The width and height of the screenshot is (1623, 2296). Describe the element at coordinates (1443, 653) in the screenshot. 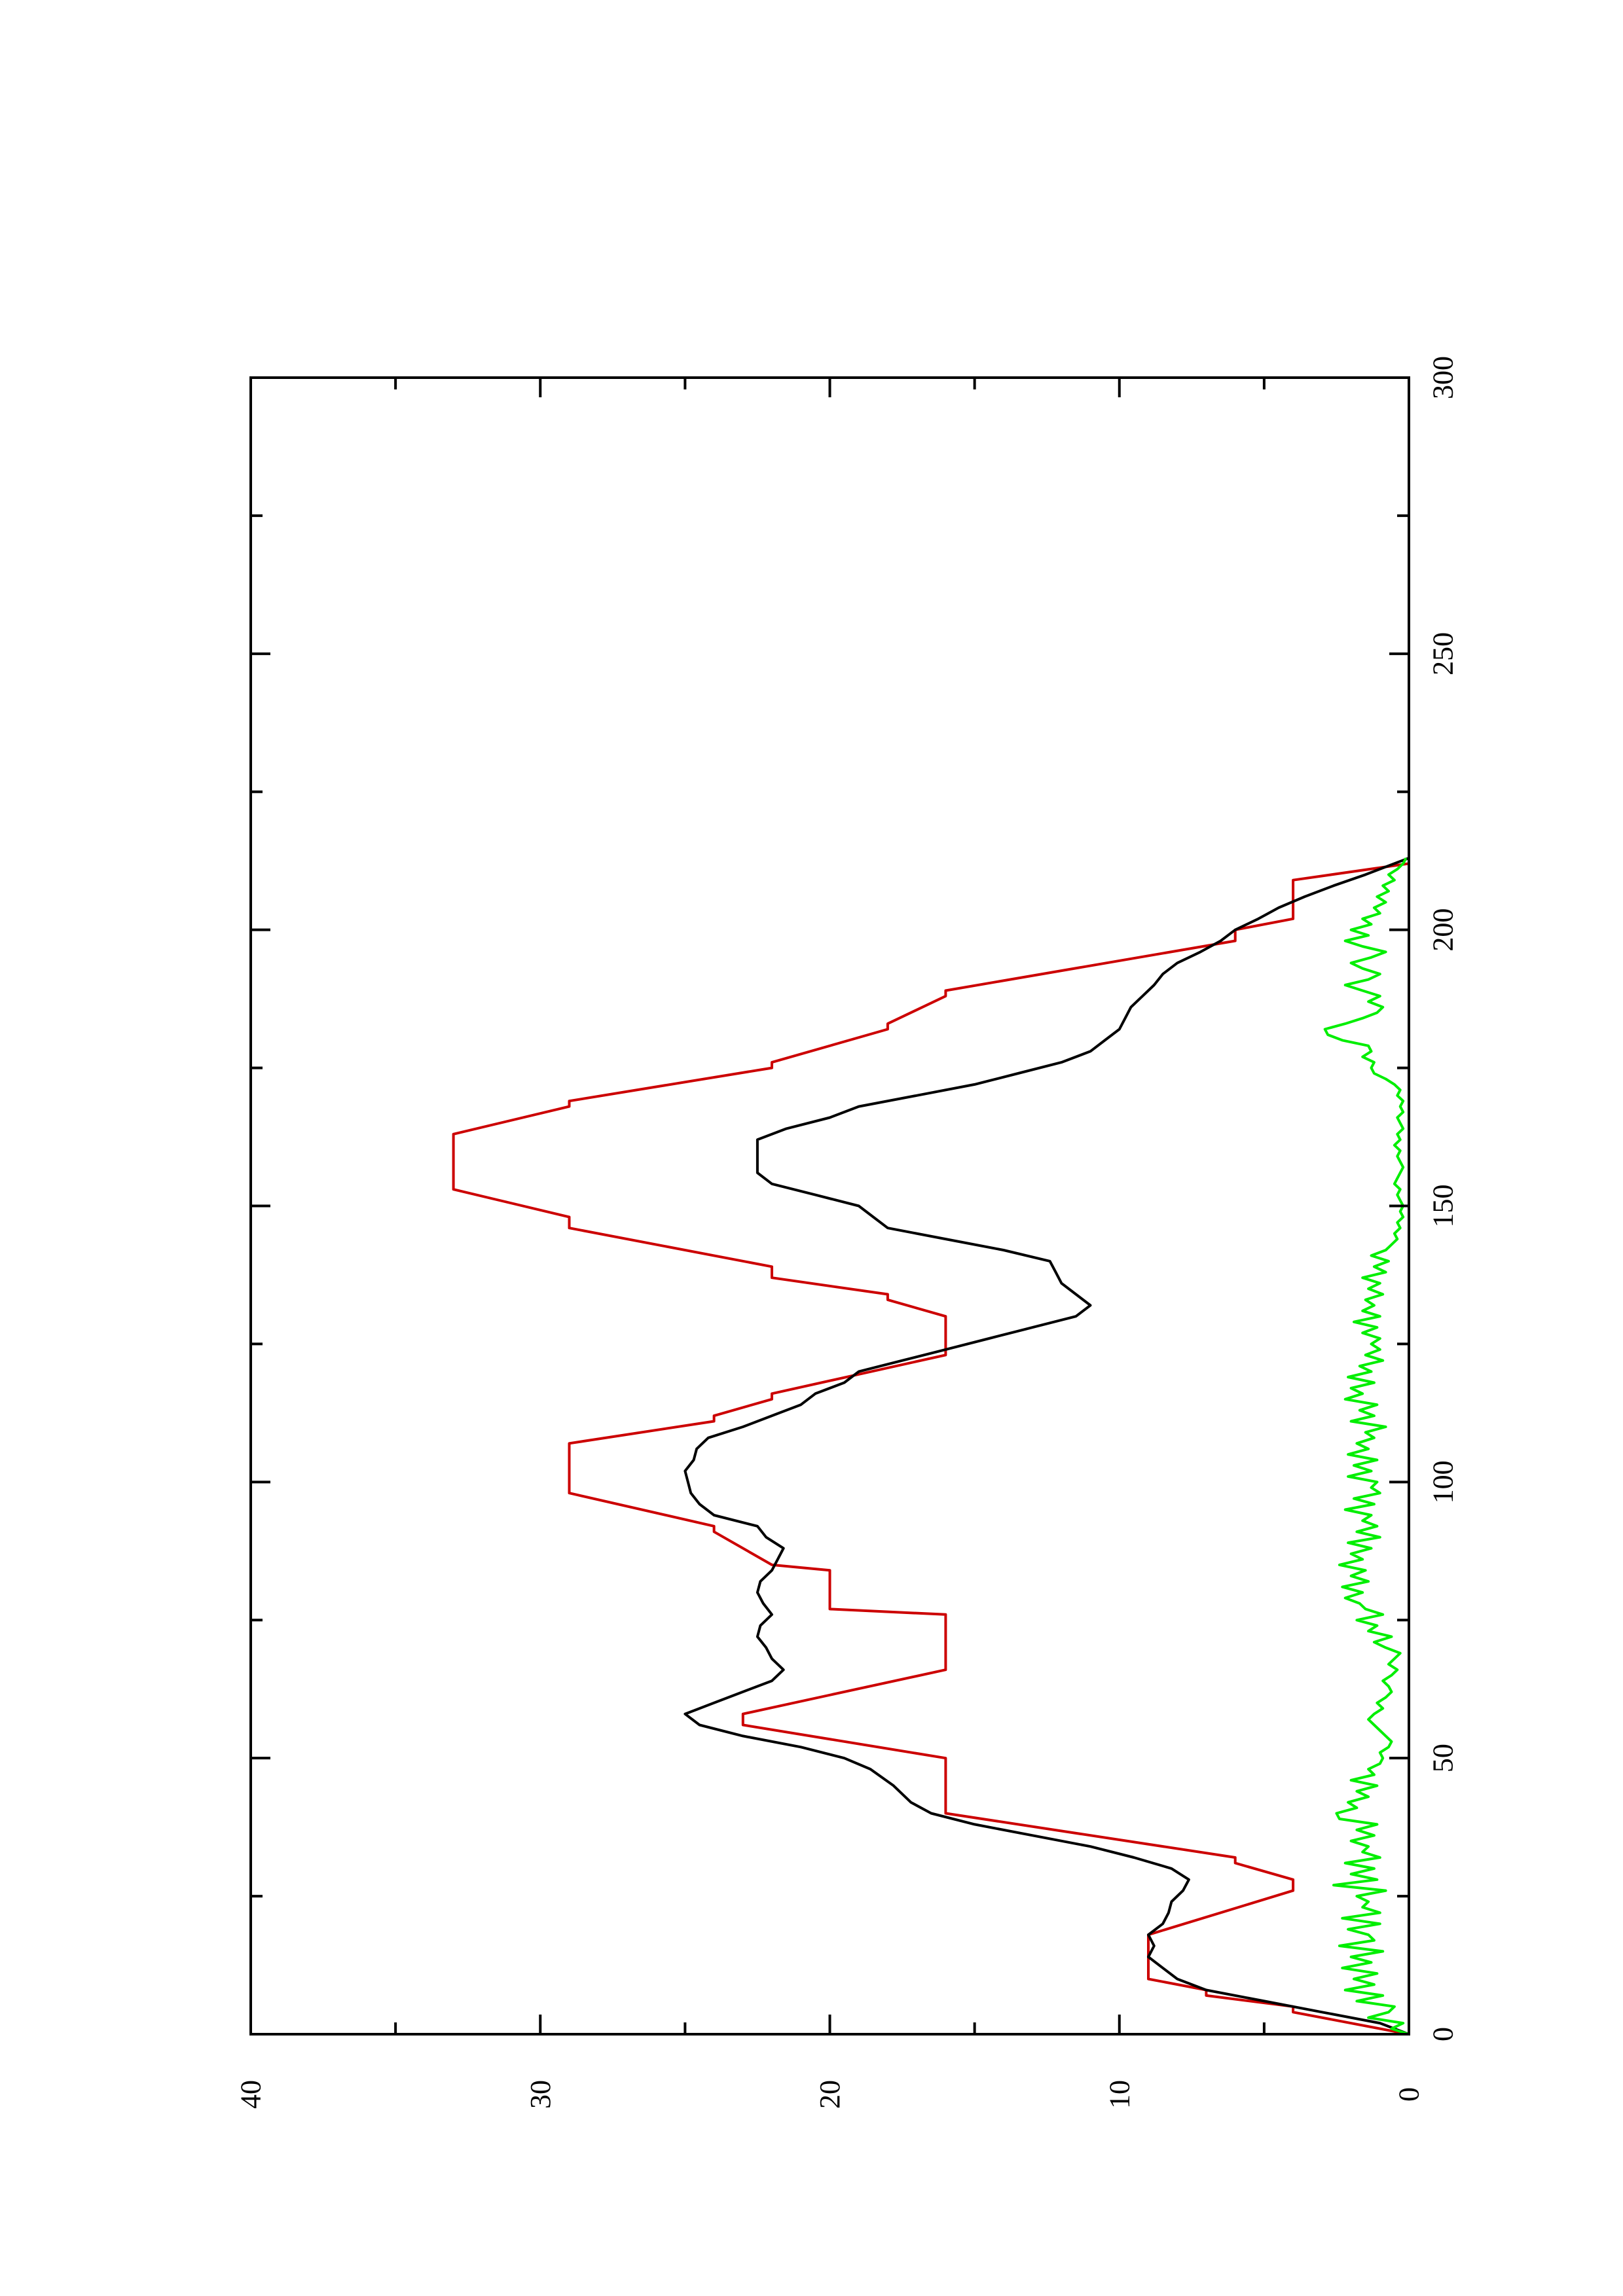

I see `x-tick-label: 250` at that location.